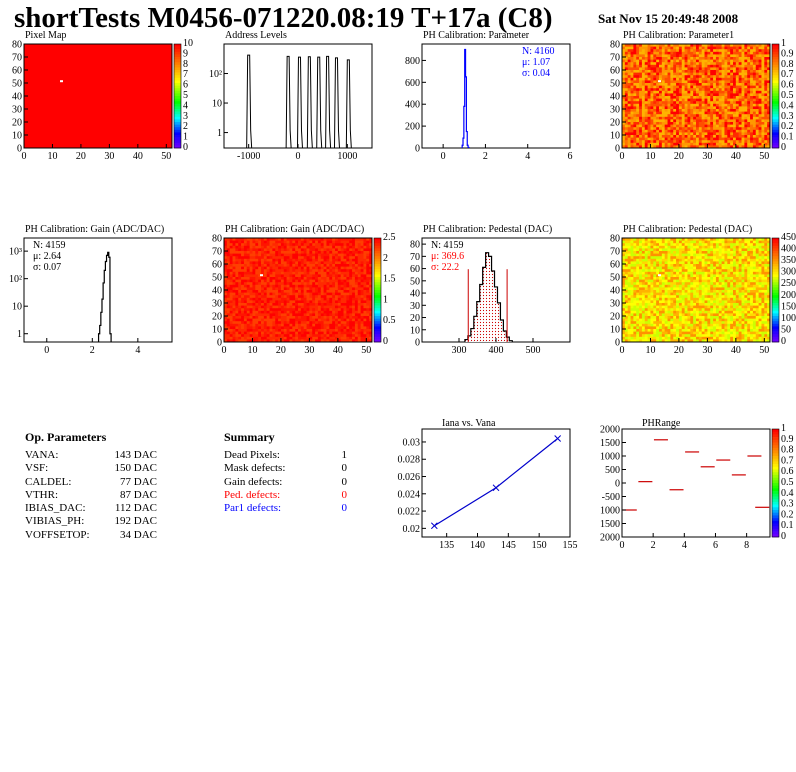 Image resolution: width=796 pixels, height=772 pixels. Describe the element at coordinates (94, 229) in the screenshot. I see `chart-title: PH Calibration: Gain (ADC/DAC)` at that location.